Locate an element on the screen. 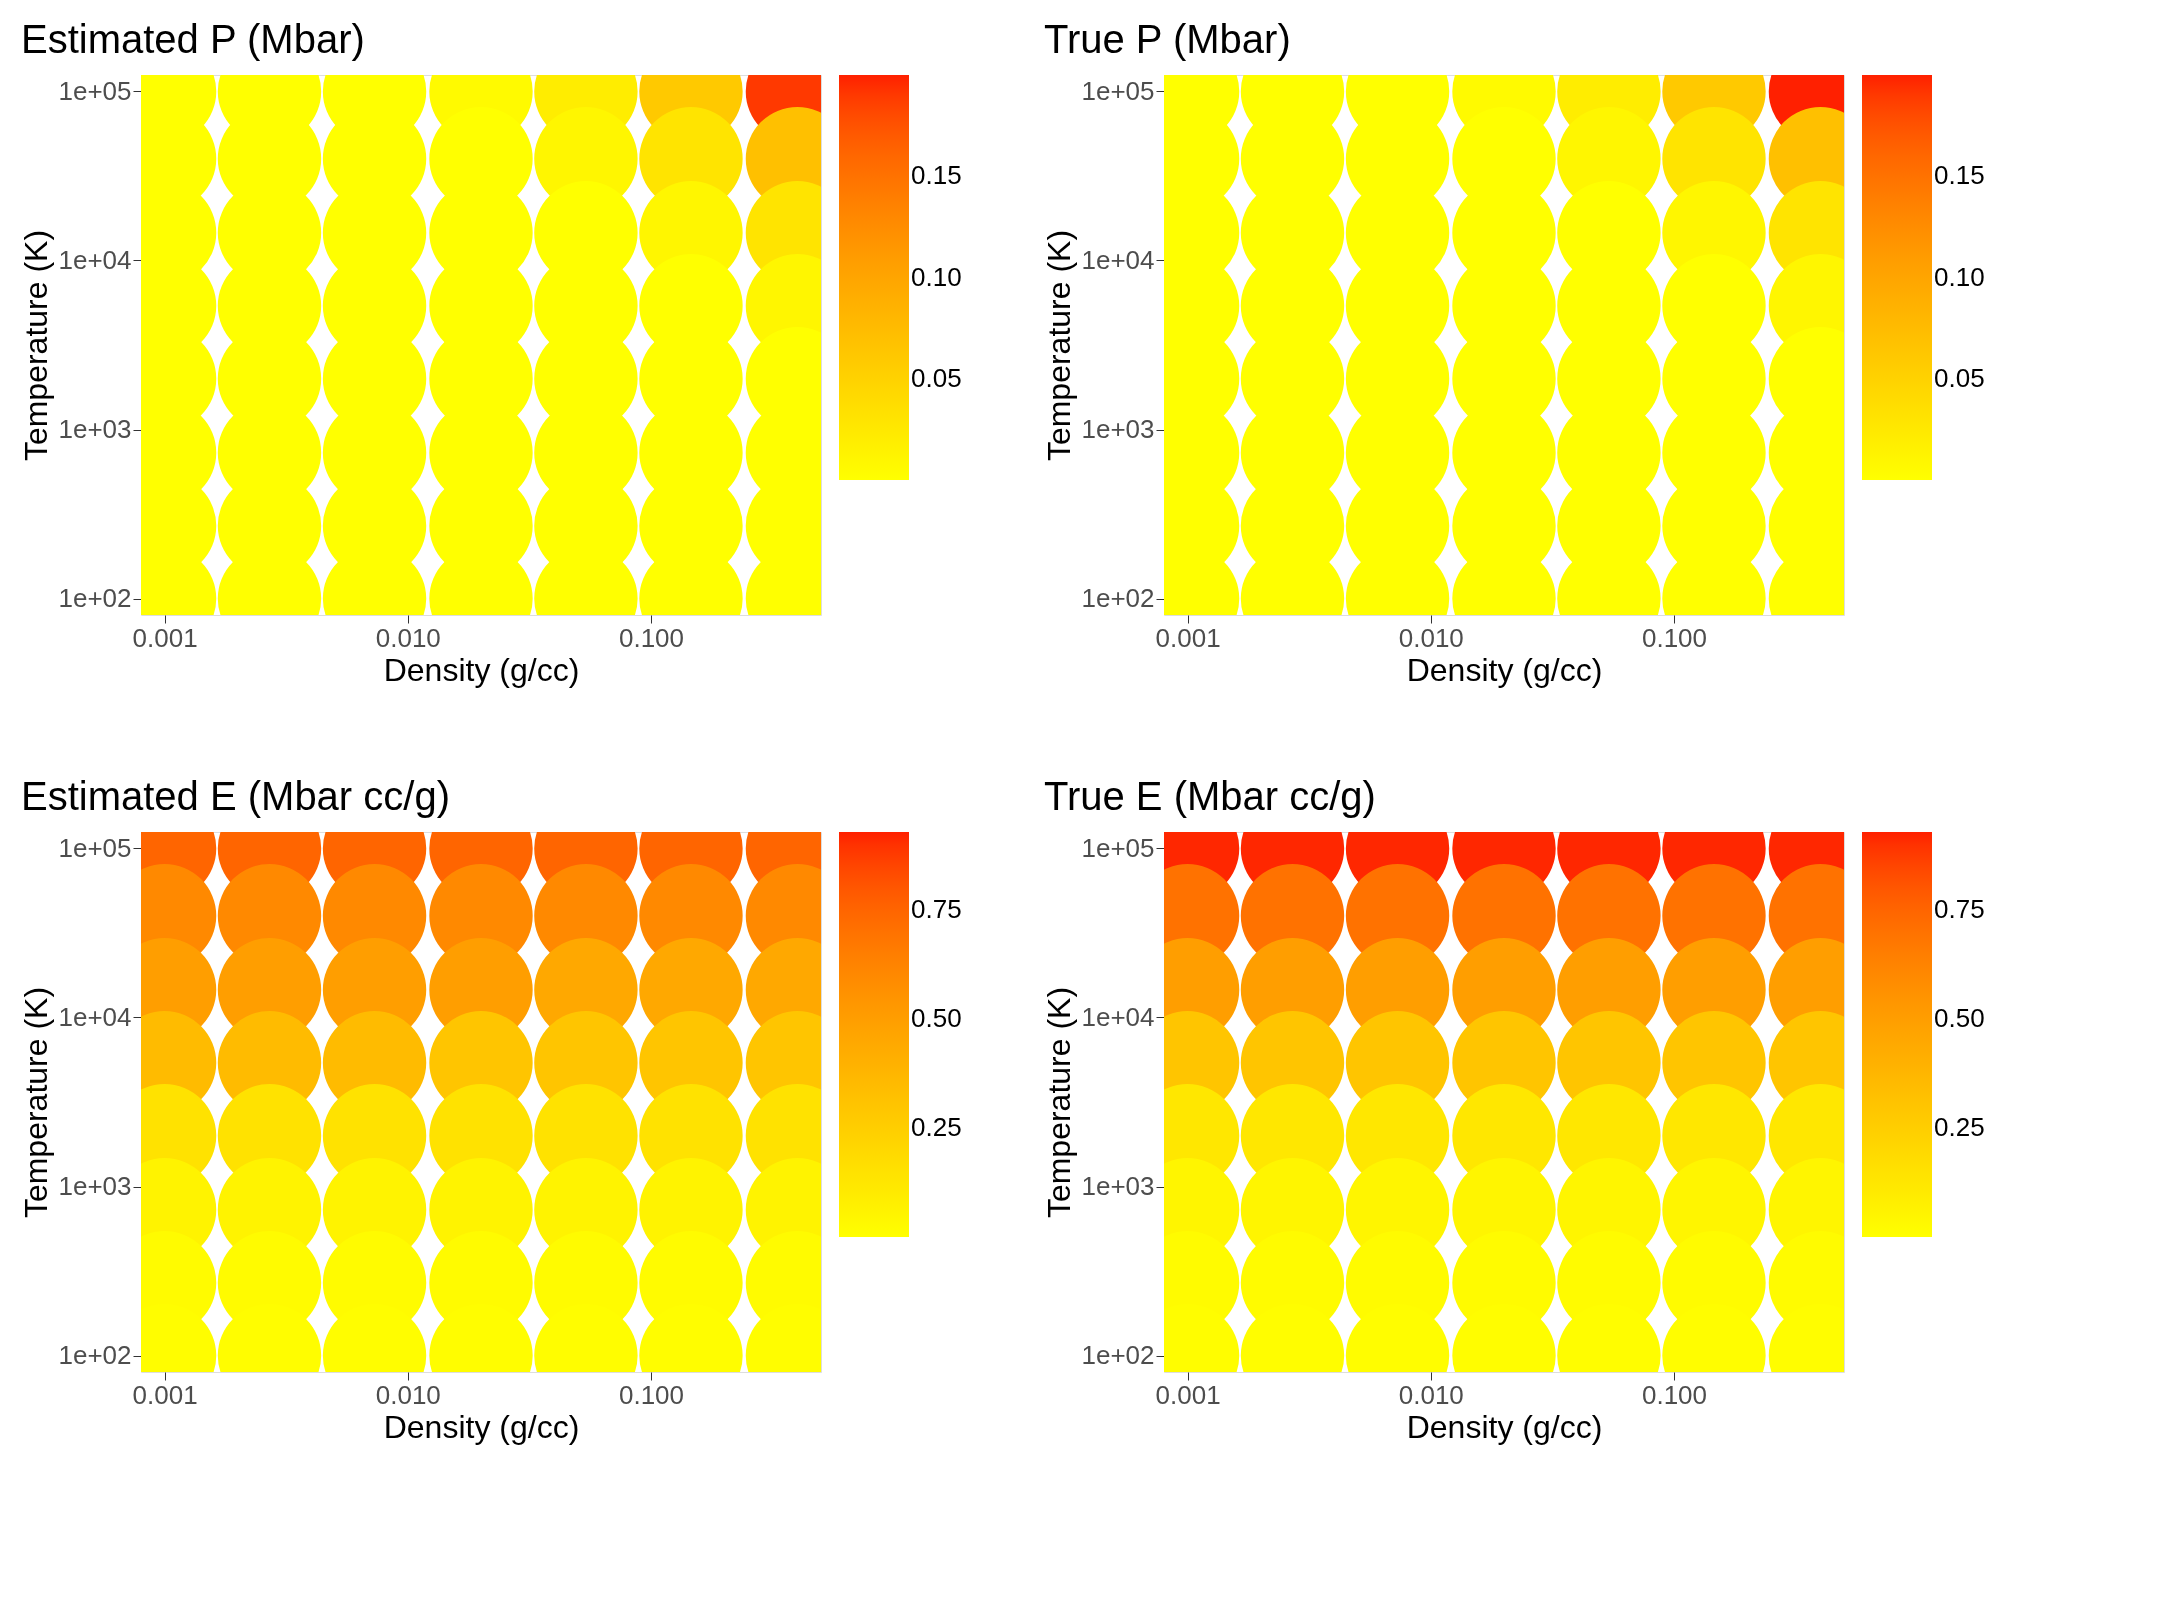  chart-title: True P (Mbar) is located at coordinates (1167, 39).